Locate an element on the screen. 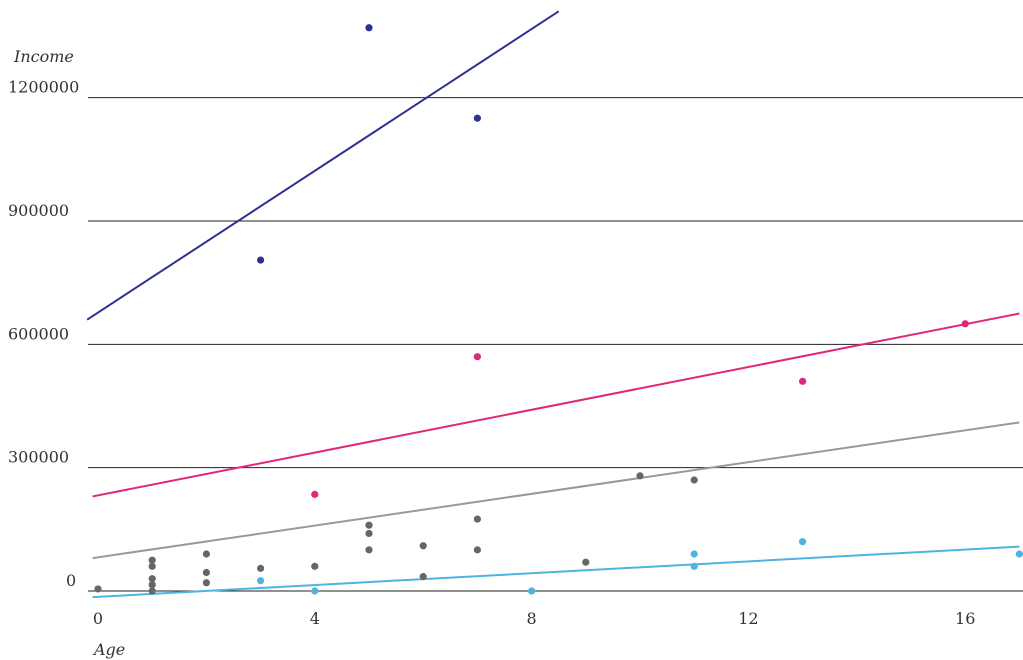 The width and height of the screenshot is (1023, 660). y-tick-labels: 0 300000 600000 900000 1200000 is located at coordinates (43, 334).